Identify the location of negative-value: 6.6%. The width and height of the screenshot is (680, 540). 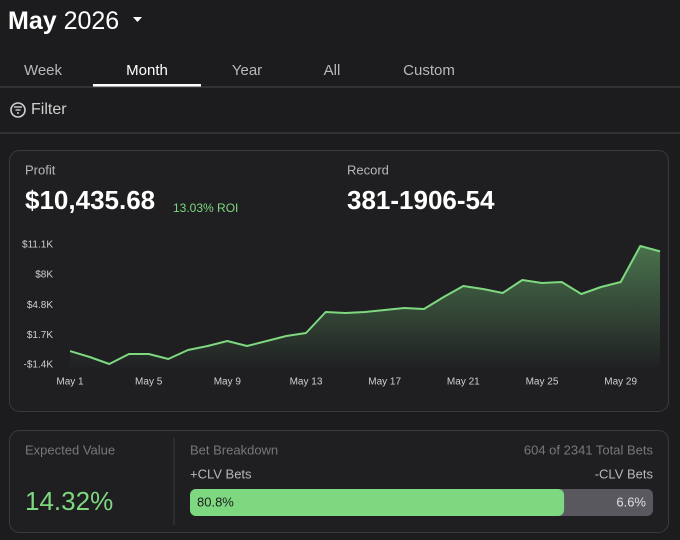
(631, 501).